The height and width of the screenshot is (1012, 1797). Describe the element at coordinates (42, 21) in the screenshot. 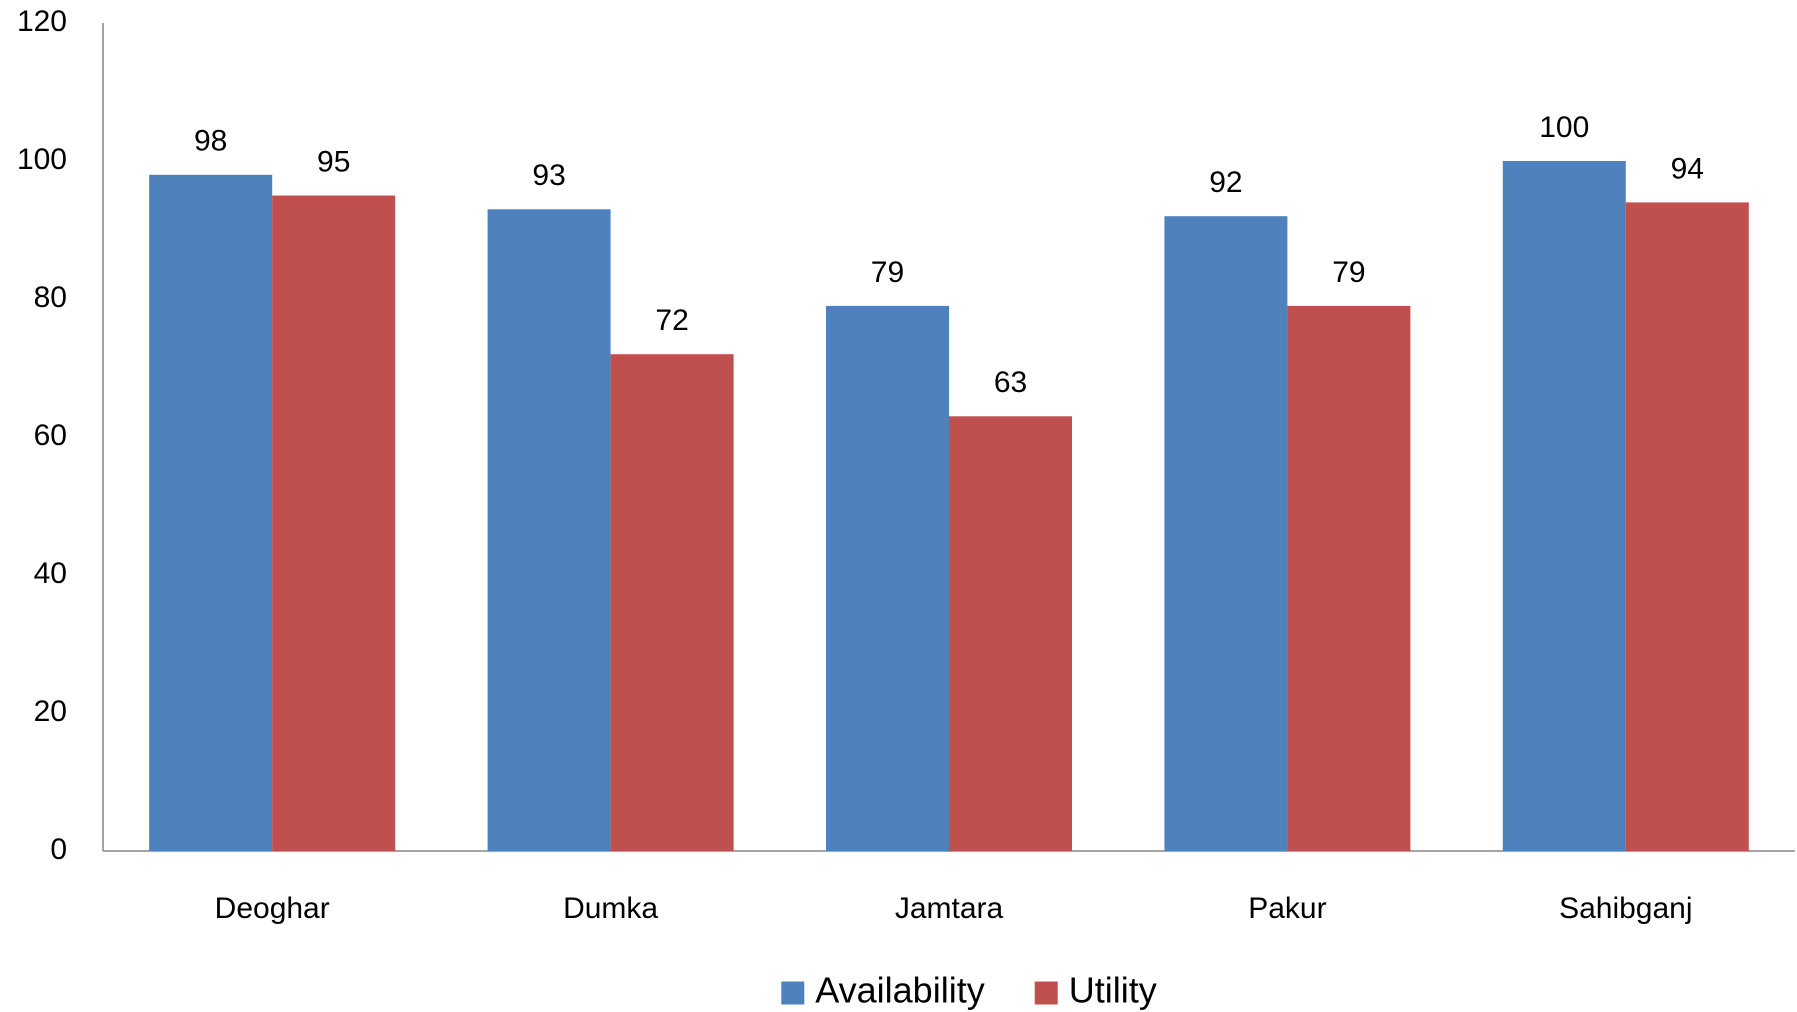

I see `y-tick-label: 120` at that location.